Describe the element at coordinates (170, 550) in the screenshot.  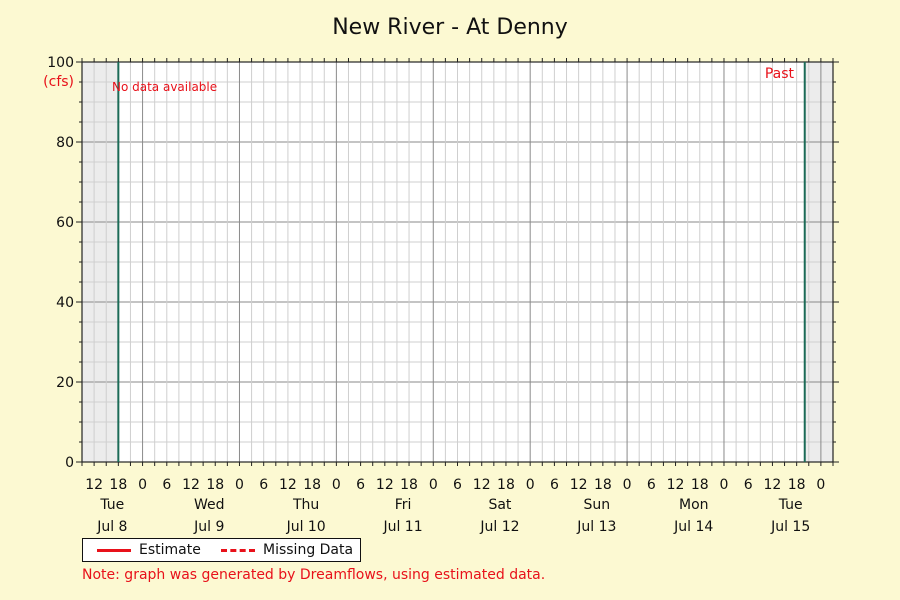
I see `legend-label-estimate: Estimate` at that location.